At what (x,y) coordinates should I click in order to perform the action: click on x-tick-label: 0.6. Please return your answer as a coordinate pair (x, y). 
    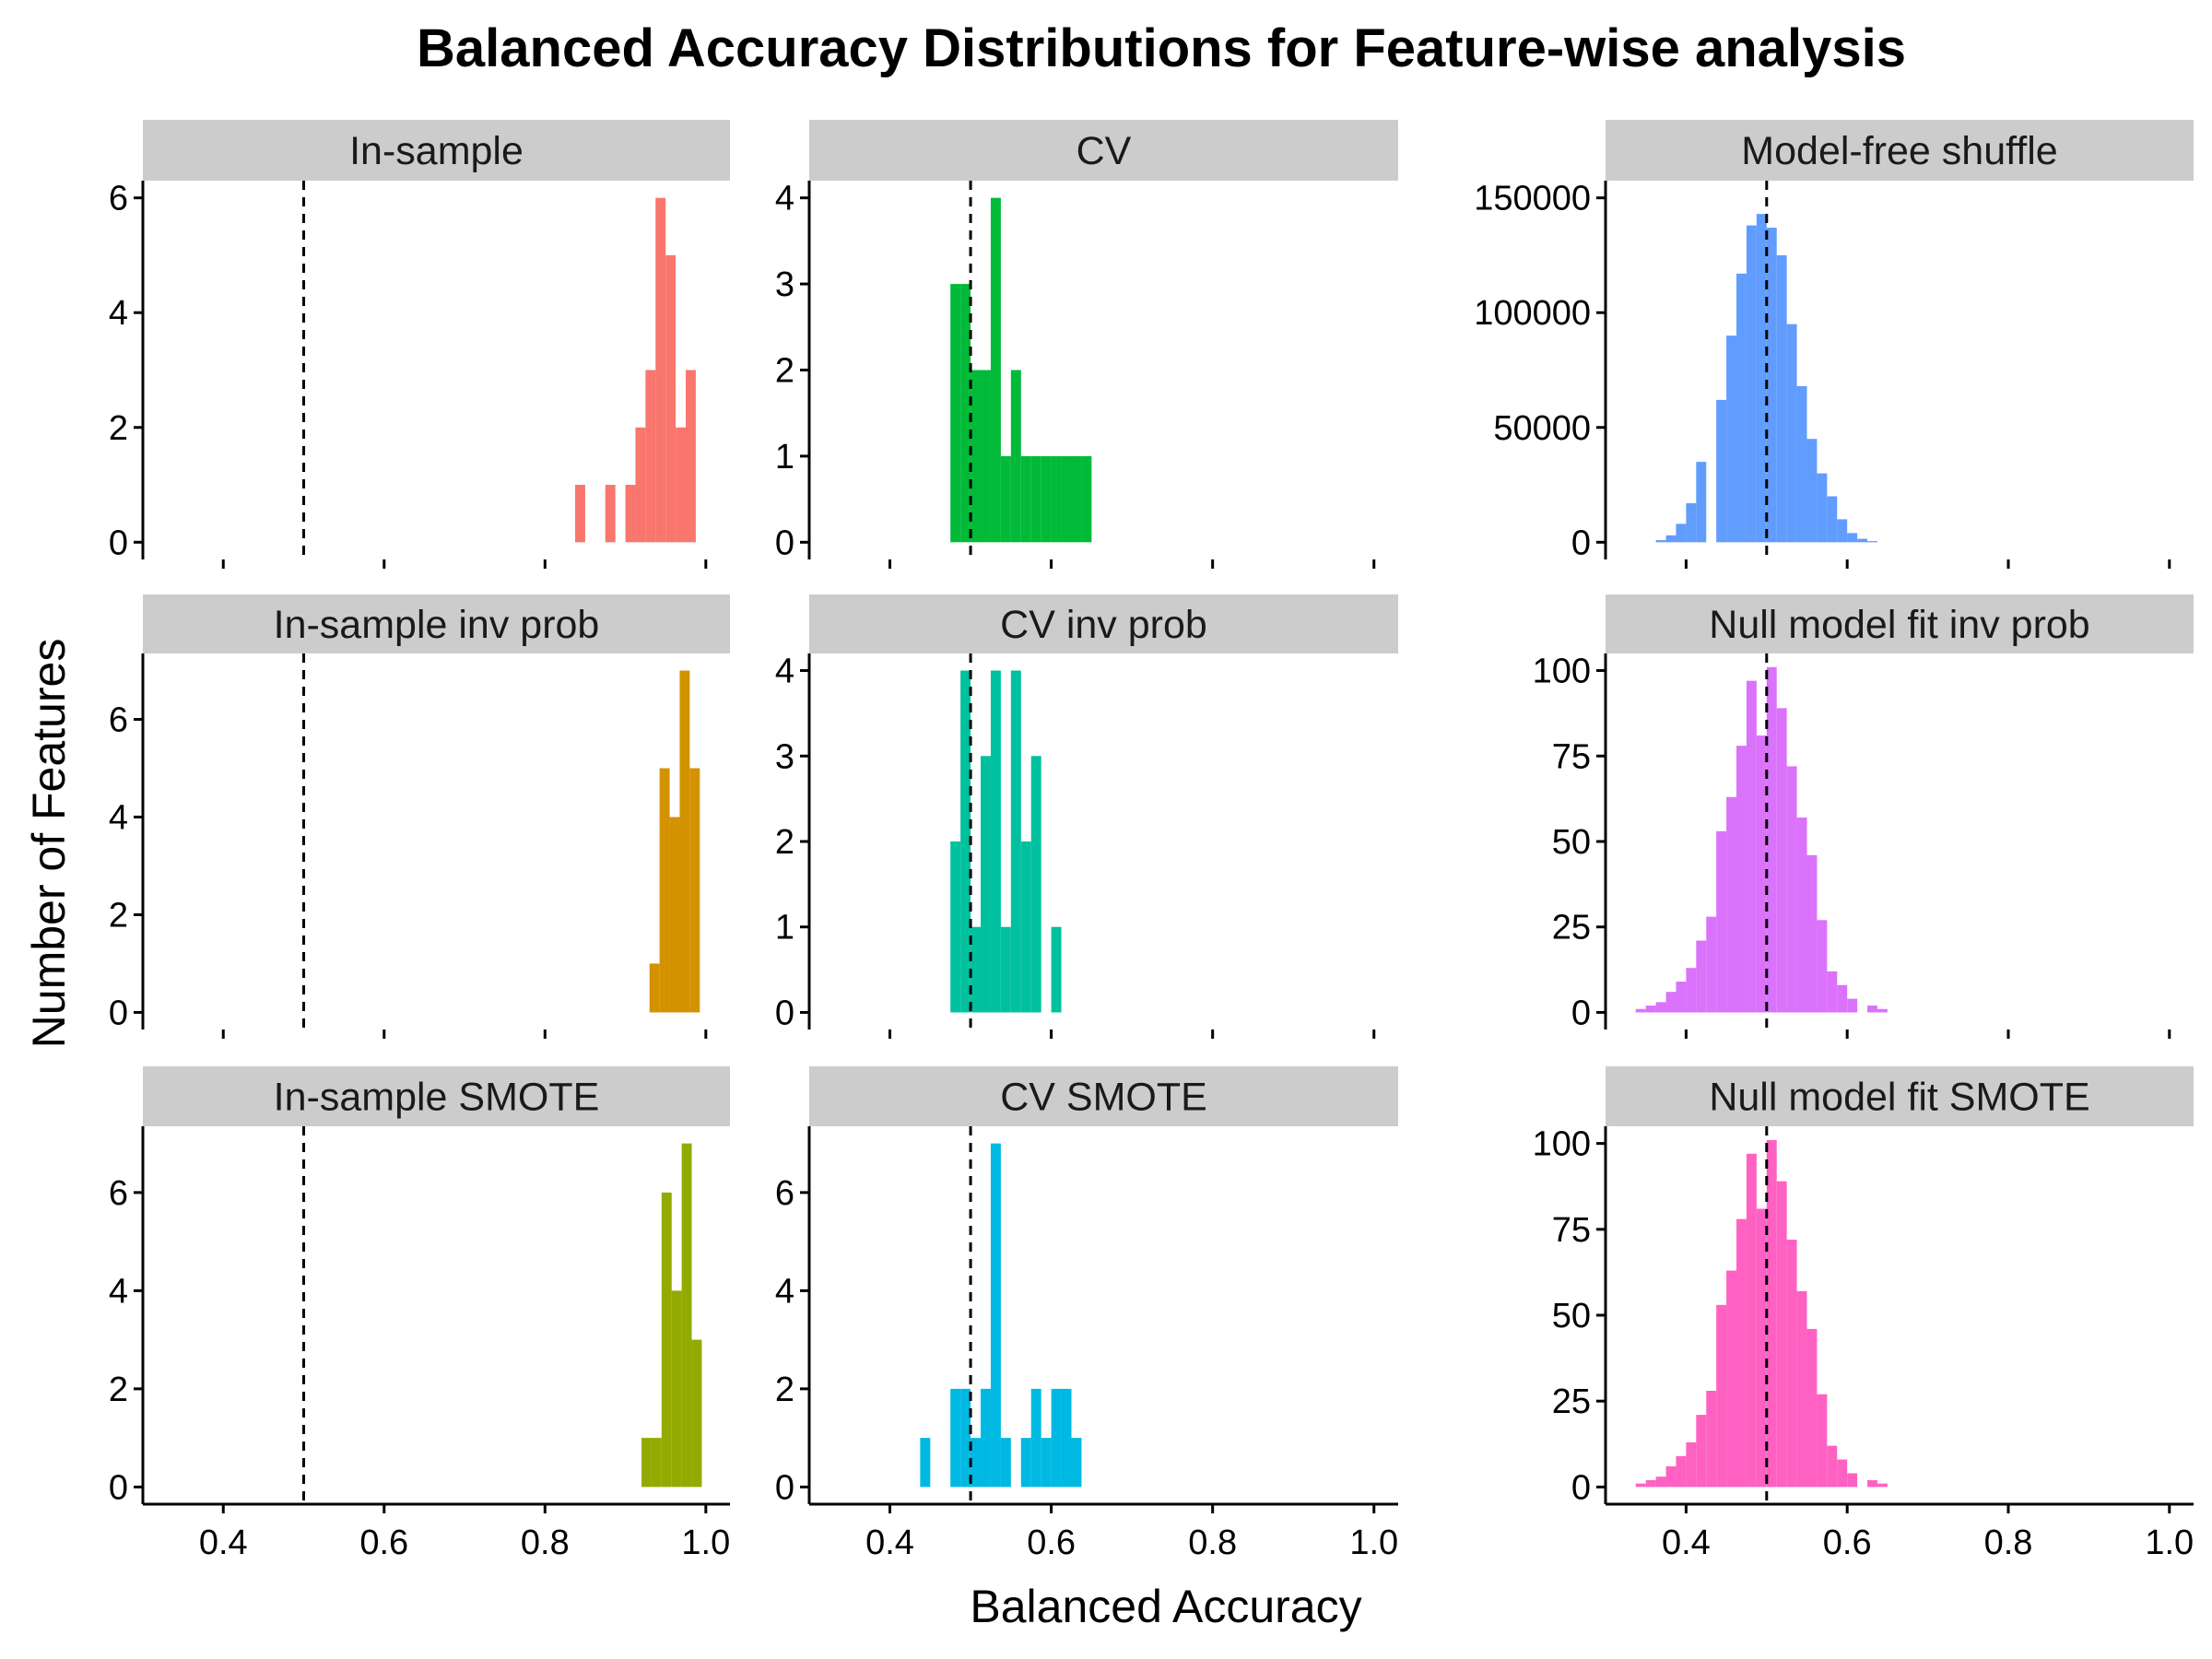
    Looking at the image, I should click on (1847, 1543).